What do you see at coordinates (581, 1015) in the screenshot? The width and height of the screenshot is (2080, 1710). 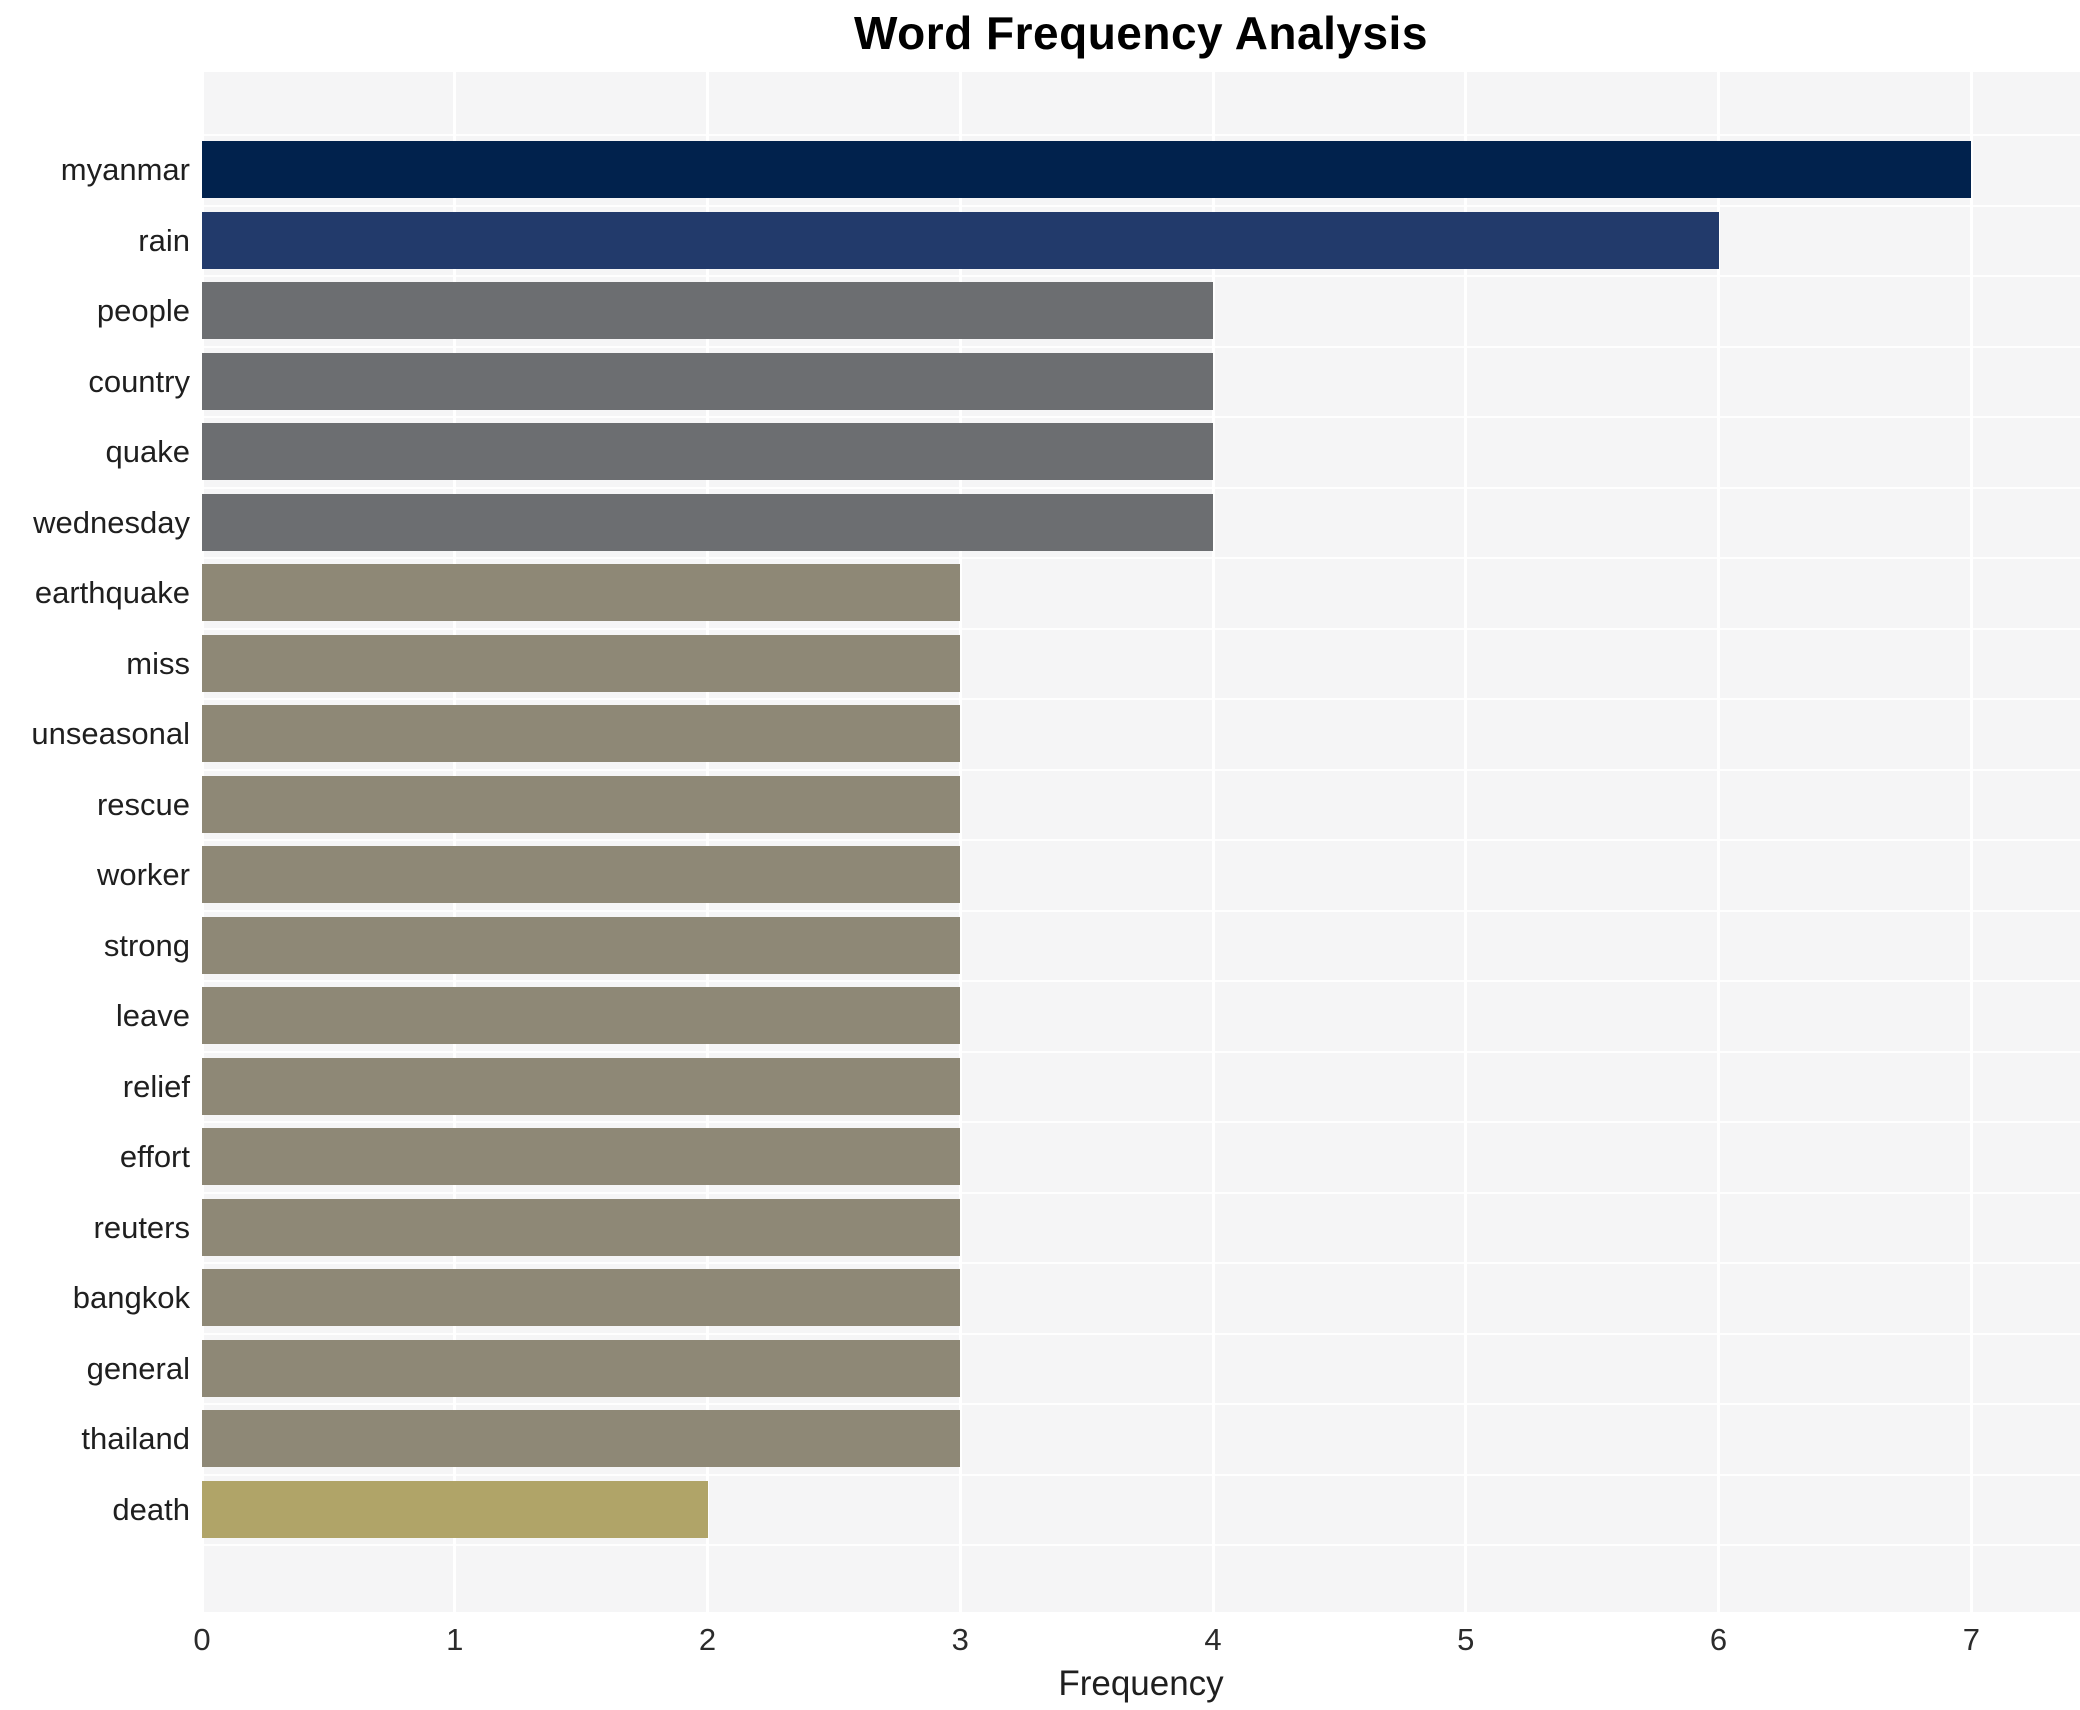 I see `bar-leave` at bounding box center [581, 1015].